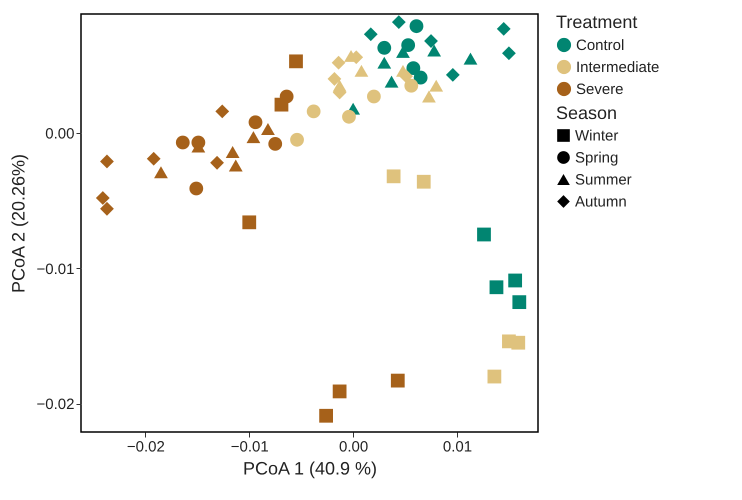 The width and height of the screenshot is (742, 500). Describe the element at coordinates (587, 113) in the screenshot. I see `text: Season` at that location.